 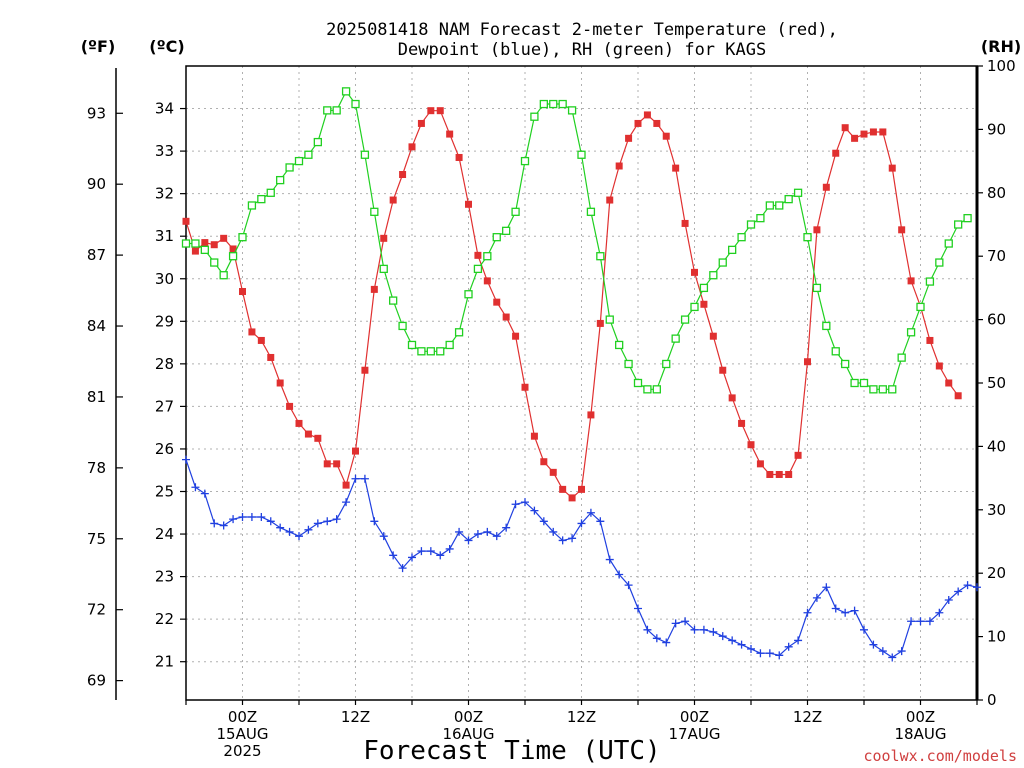 What do you see at coordinates (96, 610) in the screenshot?
I see `fahrenheit-tick-label: 72` at bounding box center [96, 610].